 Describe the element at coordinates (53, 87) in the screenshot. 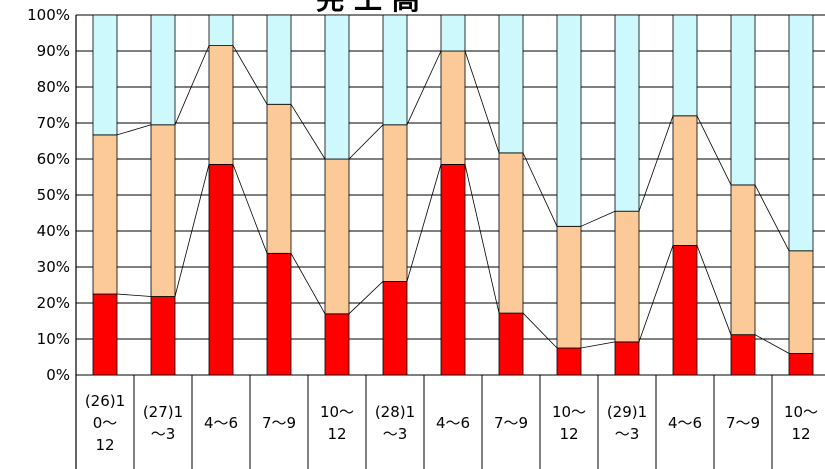

I see `y-tick-label: 80%` at that location.